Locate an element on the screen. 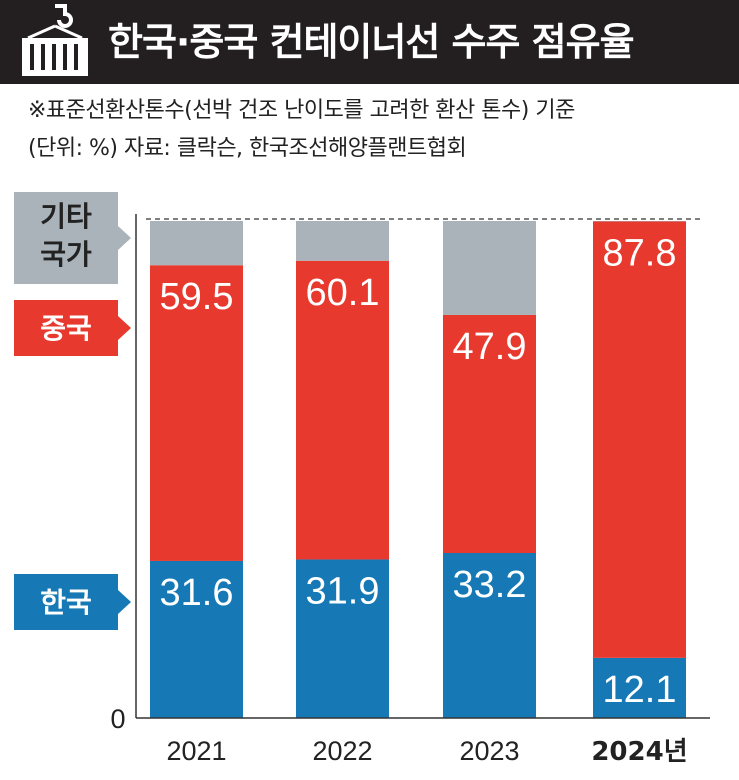  data-label-china-3: 47.9 is located at coordinates (490, 347).